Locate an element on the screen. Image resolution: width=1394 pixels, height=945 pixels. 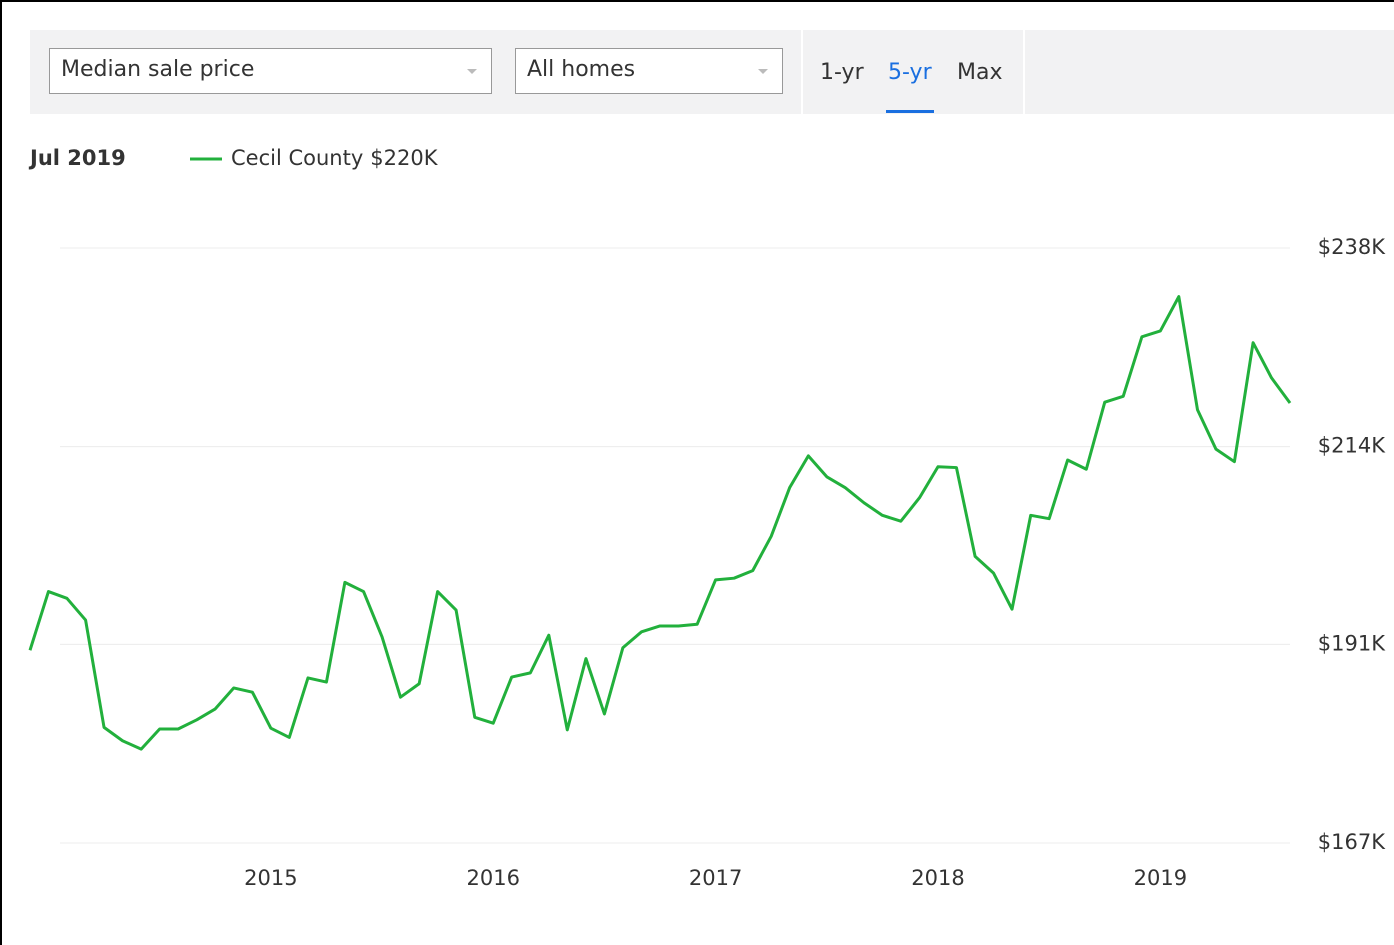
legend-name: Cecil County is located at coordinates (297, 158).